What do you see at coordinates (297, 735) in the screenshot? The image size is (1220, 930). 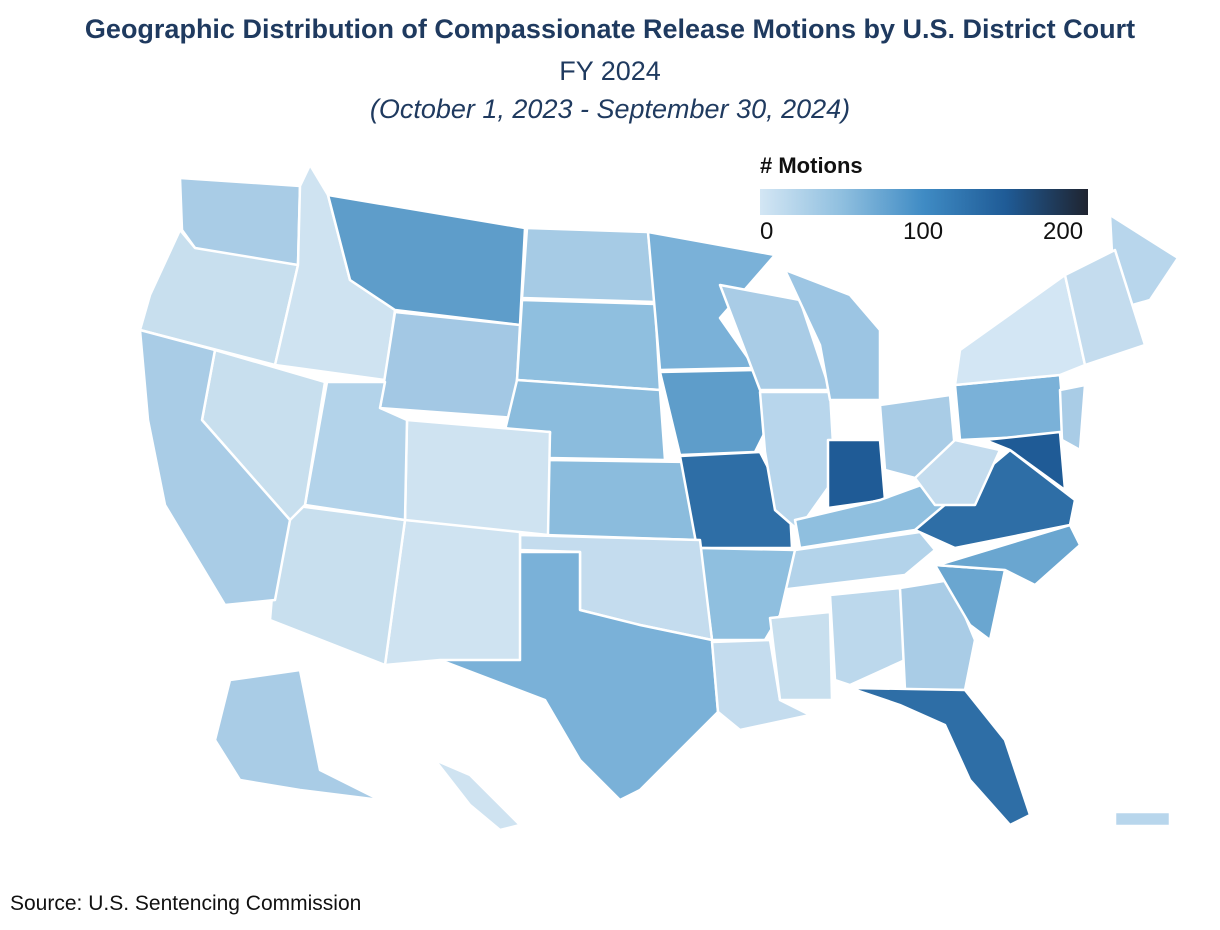 I see `region-ak` at bounding box center [297, 735].